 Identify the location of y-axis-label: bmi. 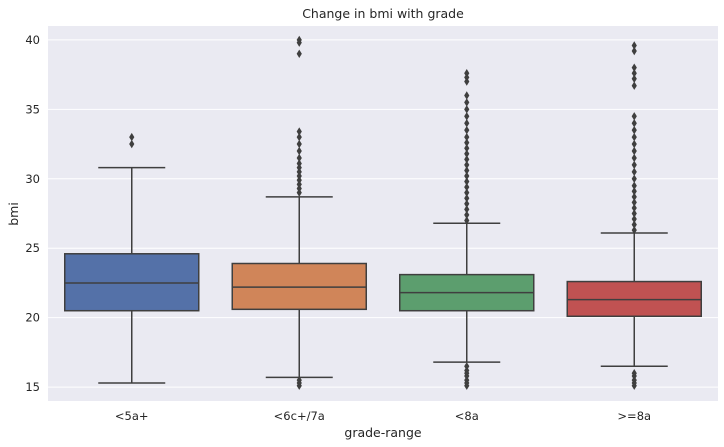
(13, 214).